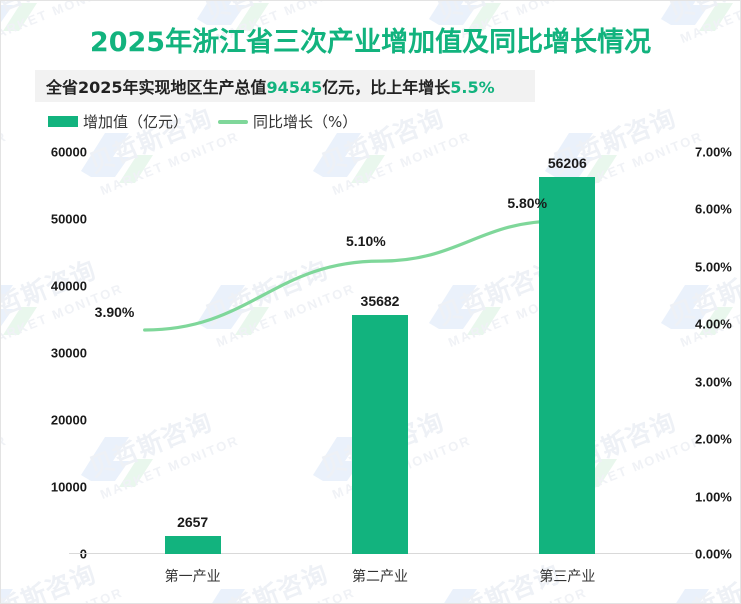 The image size is (741, 604). I want to click on chart-legend: 增加值（亿元） 同比增长（%）, so click(217, 121).